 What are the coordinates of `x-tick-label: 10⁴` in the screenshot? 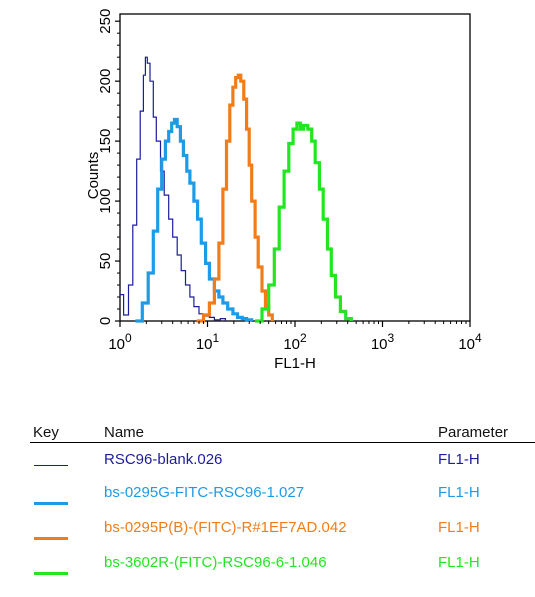 It's located at (470, 342).